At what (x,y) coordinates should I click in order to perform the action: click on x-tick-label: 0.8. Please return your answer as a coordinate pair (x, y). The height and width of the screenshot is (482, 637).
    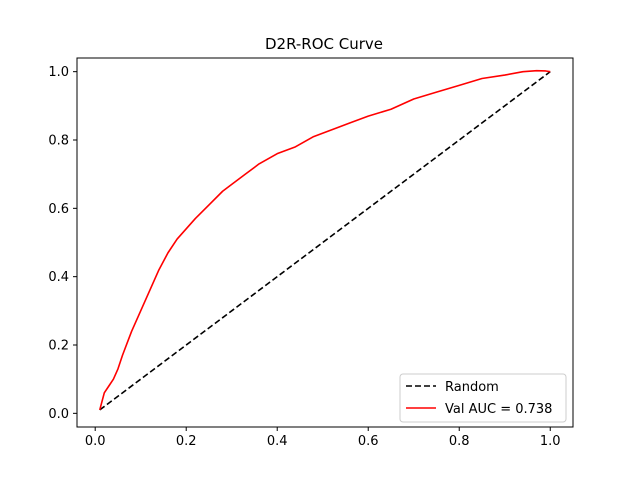
    Looking at the image, I should click on (459, 441).